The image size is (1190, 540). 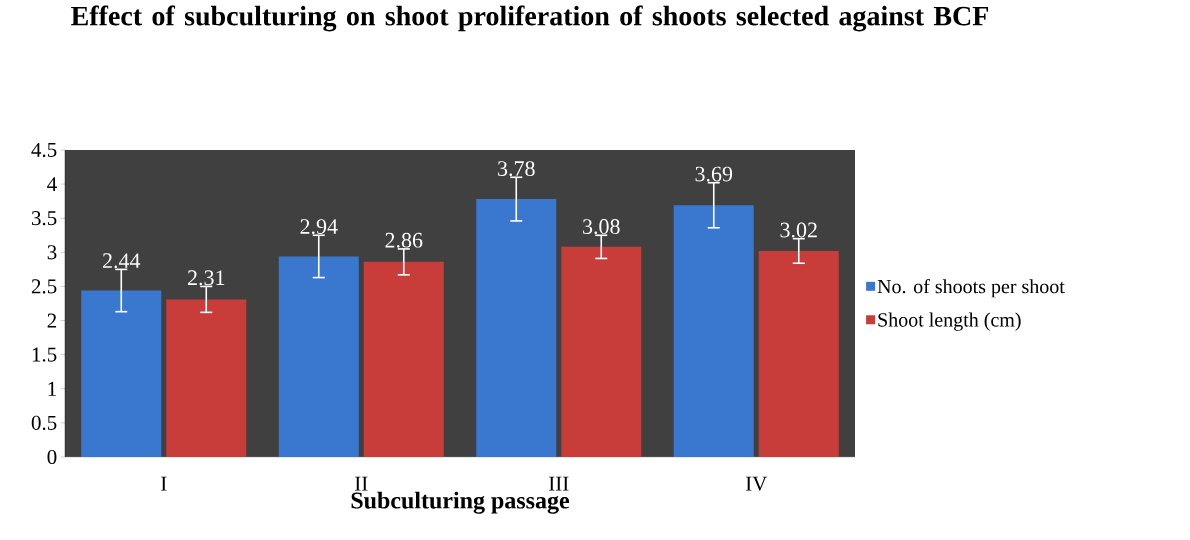 What do you see at coordinates (361, 483) in the screenshot?
I see `x-tick-label: II` at bounding box center [361, 483].